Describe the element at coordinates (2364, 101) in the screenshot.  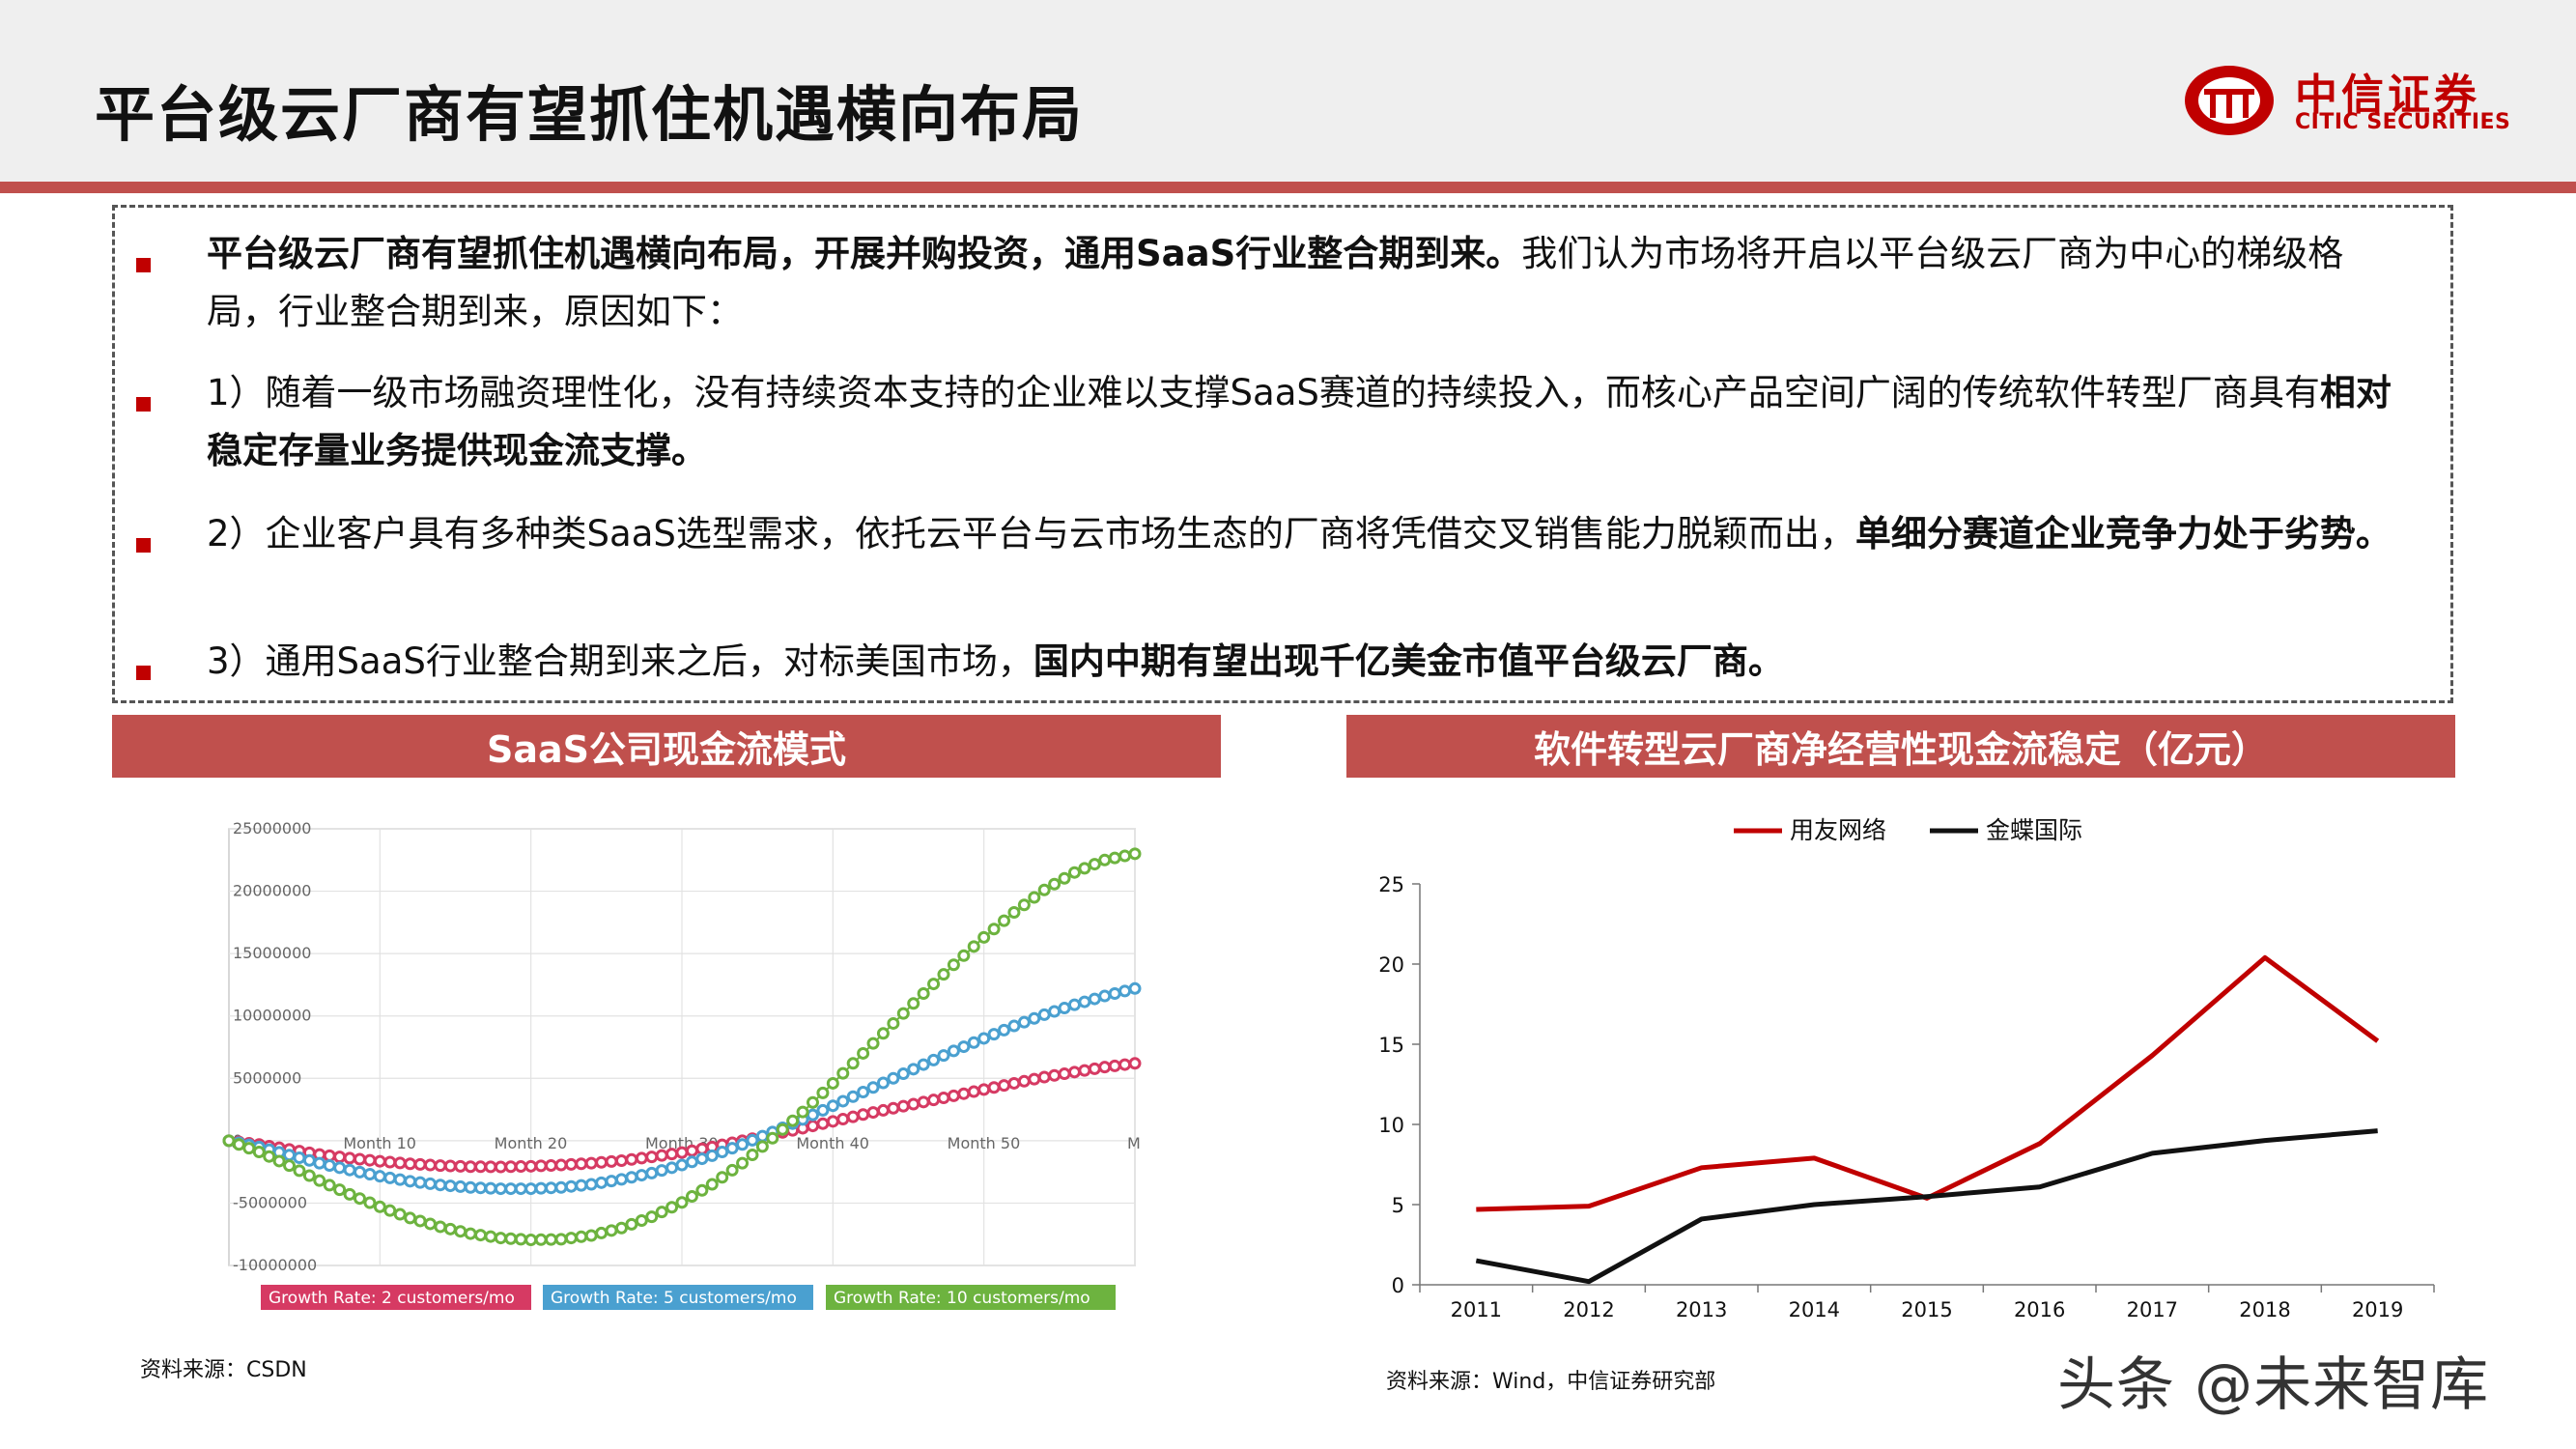
I see `citic-logo: 中信证券 CITIC SECURITIES` at that location.